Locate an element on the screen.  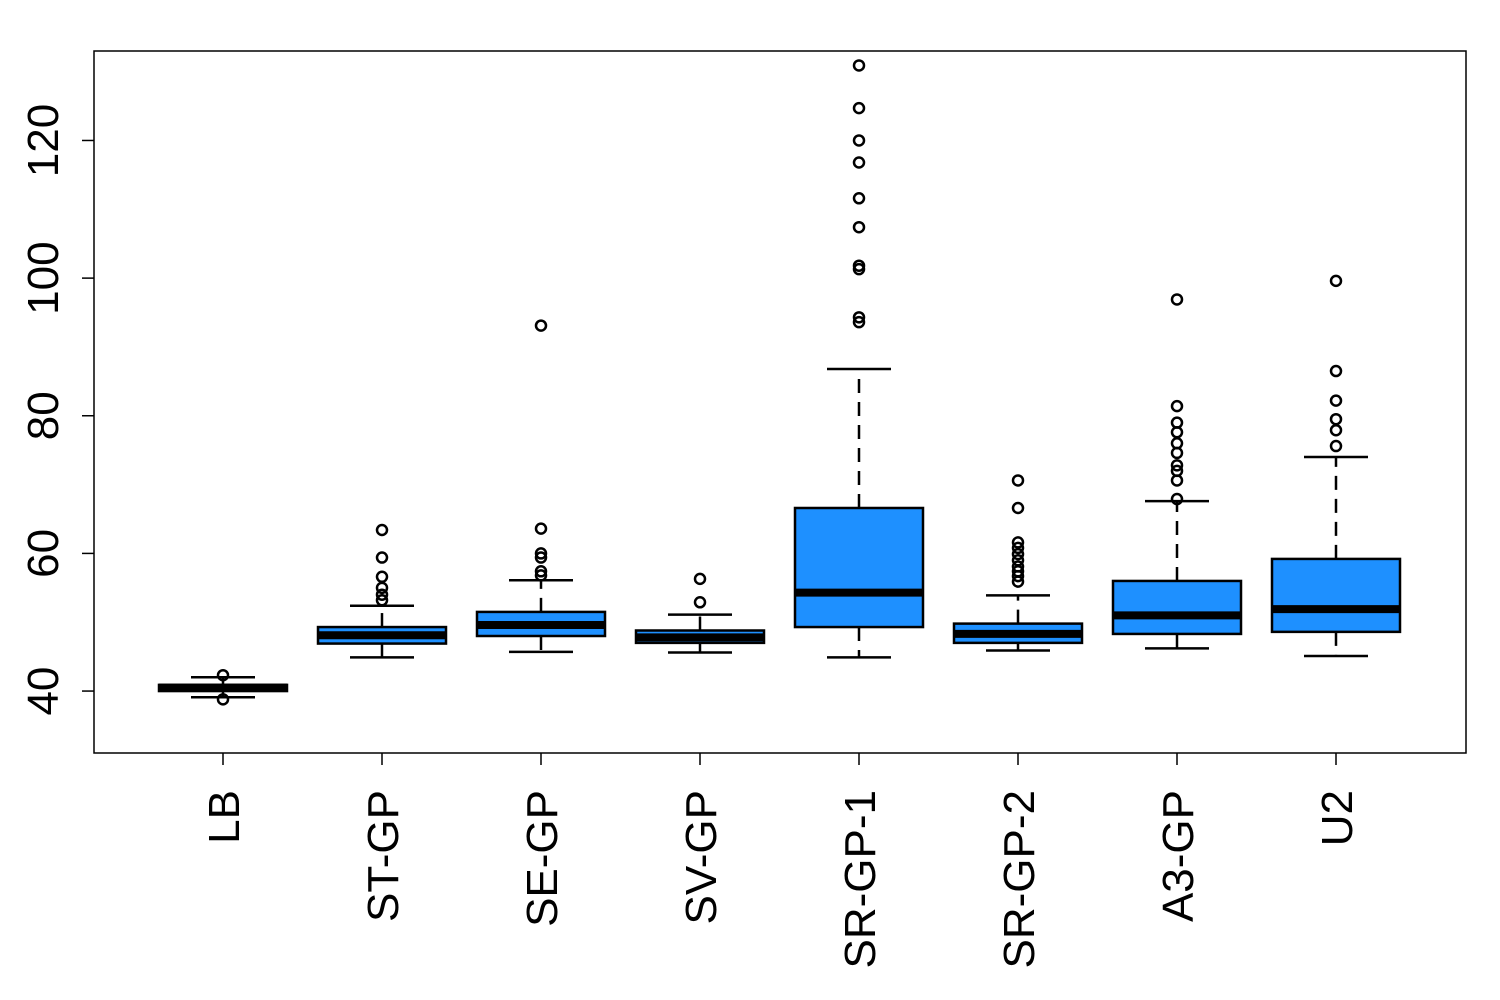
y-tick-label: 100 is located at coordinates (43, 277).